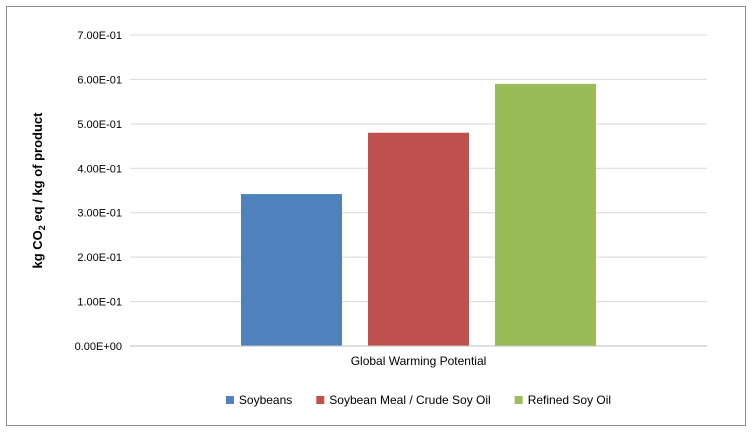 The height and width of the screenshot is (436, 754). Describe the element at coordinates (291, 270) in the screenshot. I see `bar-soybeans` at that location.